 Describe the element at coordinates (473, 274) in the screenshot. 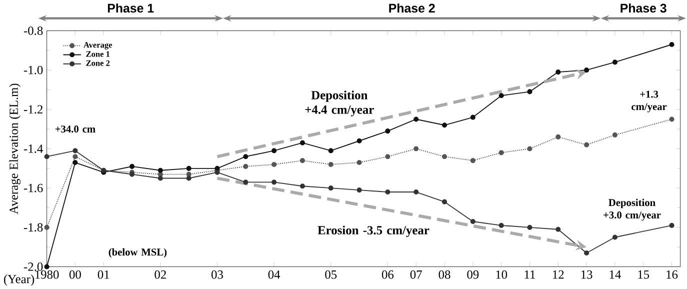

I see `x-tick-label: 09` at that location.